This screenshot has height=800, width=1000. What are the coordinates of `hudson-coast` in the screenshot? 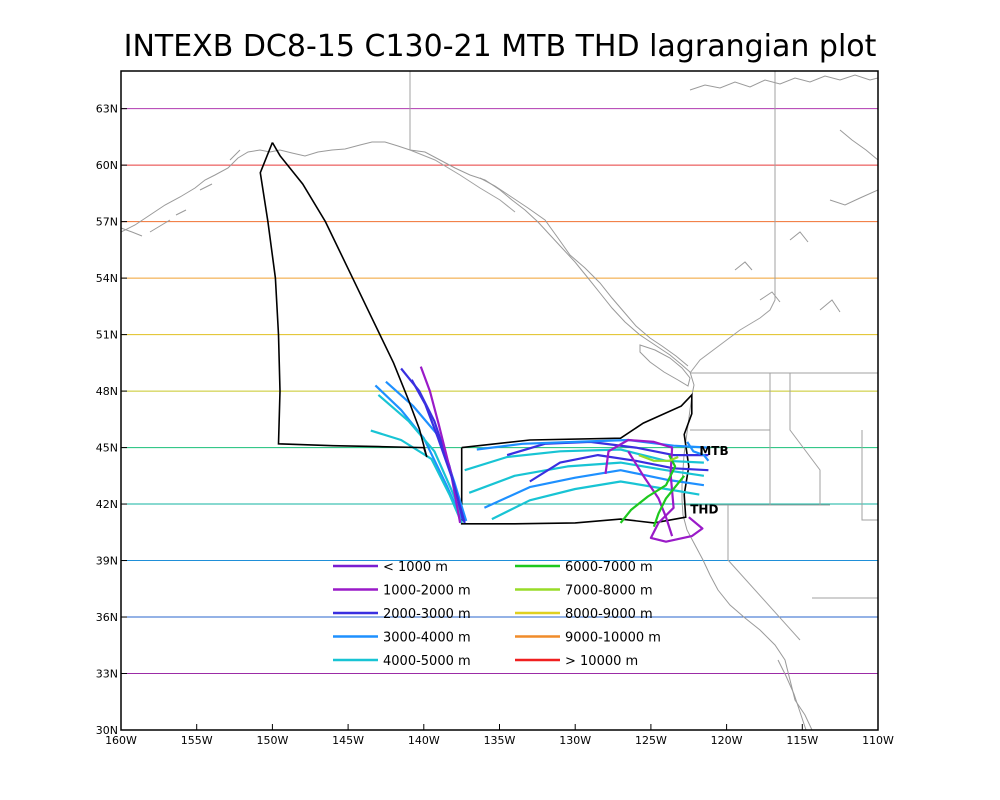 It's located at (853, 167).